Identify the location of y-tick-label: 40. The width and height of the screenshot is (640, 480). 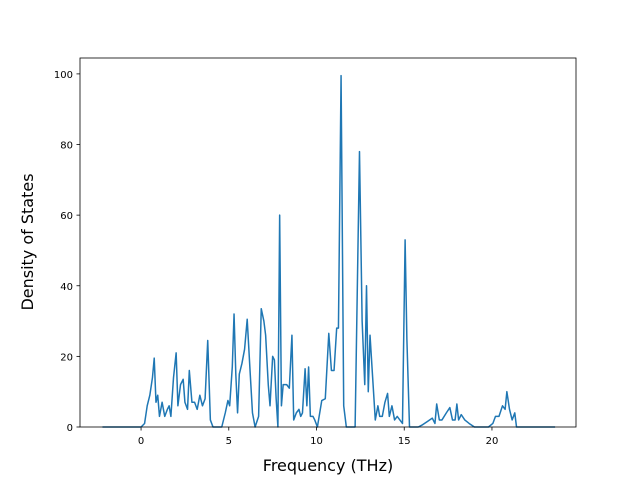
(66, 287).